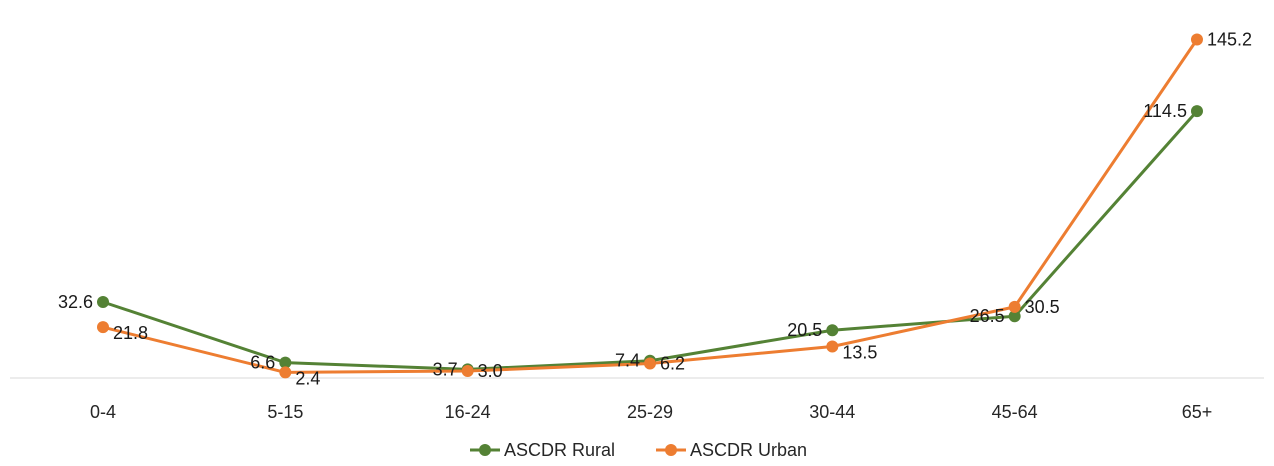 This screenshot has height=466, width=1274. What do you see at coordinates (638, 450) in the screenshot?
I see `legend: ASCDR Rural ASCDR Urban` at bounding box center [638, 450].